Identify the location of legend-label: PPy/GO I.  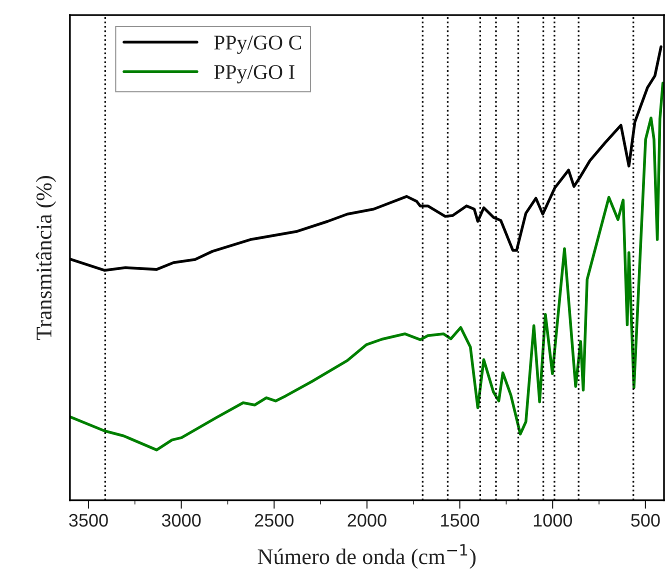
(254, 74).